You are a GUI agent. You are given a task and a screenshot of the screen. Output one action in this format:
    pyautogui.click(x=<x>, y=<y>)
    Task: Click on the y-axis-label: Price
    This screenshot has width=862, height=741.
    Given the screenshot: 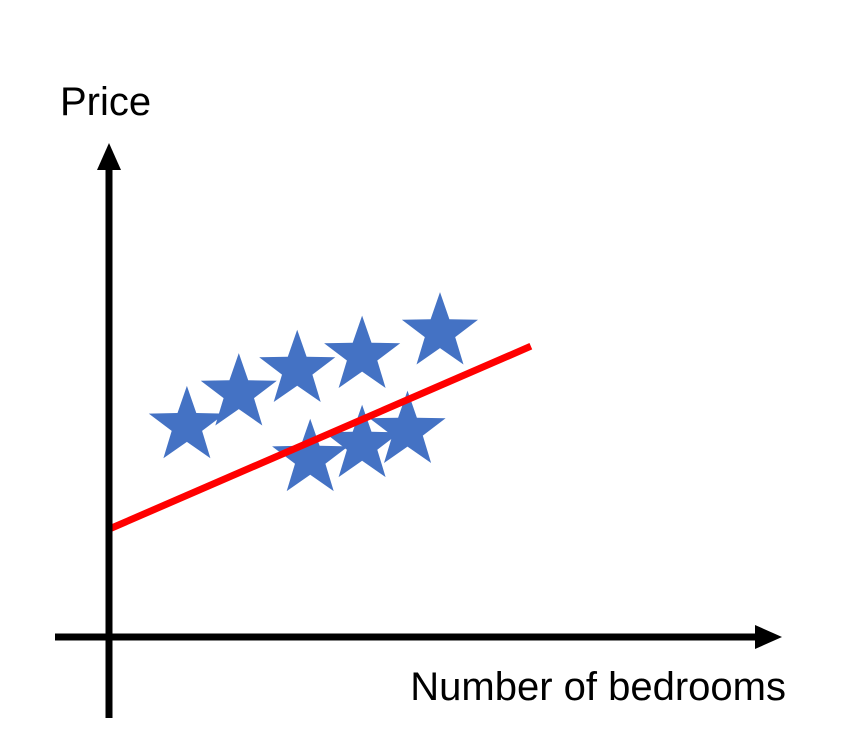 What is the action you would take?
    pyautogui.click(x=105, y=102)
    